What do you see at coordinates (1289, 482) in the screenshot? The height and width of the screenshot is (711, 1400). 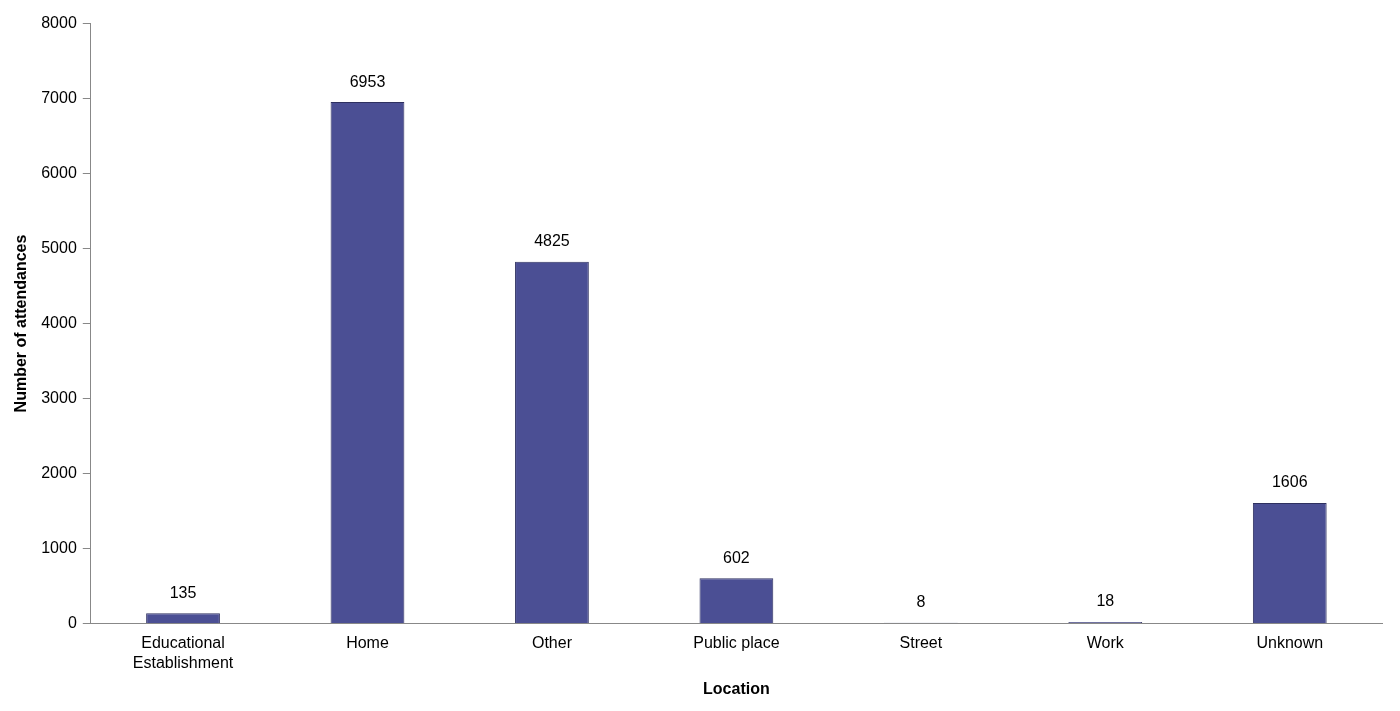 I see `data-label: 1606` at bounding box center [1289, 482].